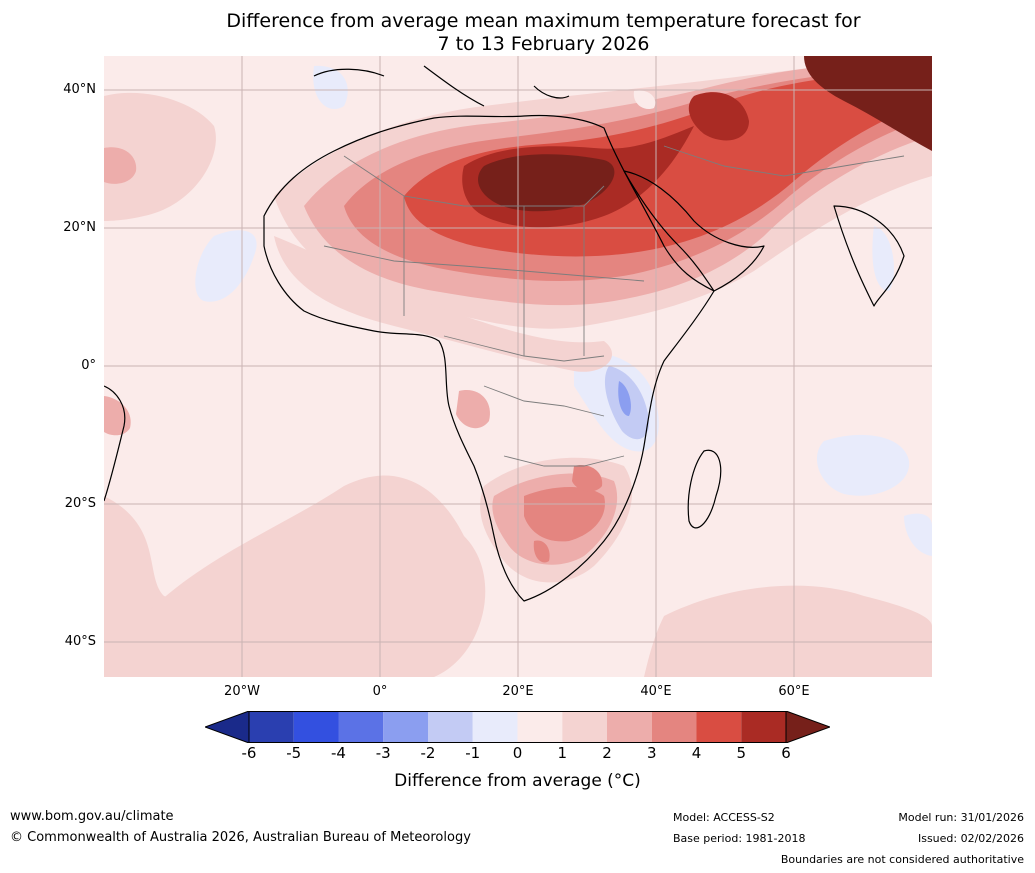 Image resolution: width=1035 pixels, height=873 pixels. What do you see at coordinates (79, 227) in the screenshot?
I see `lat-label-20n: 20°N` at bounding box center [79, 227].